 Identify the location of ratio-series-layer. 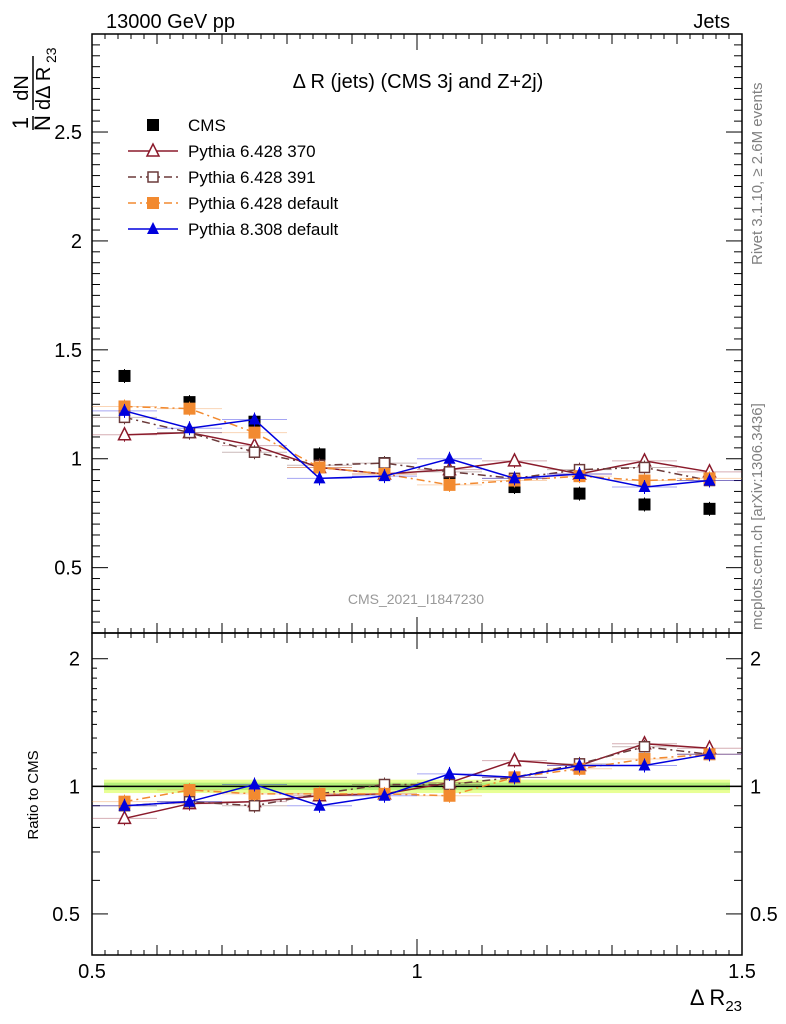
(417, 780).